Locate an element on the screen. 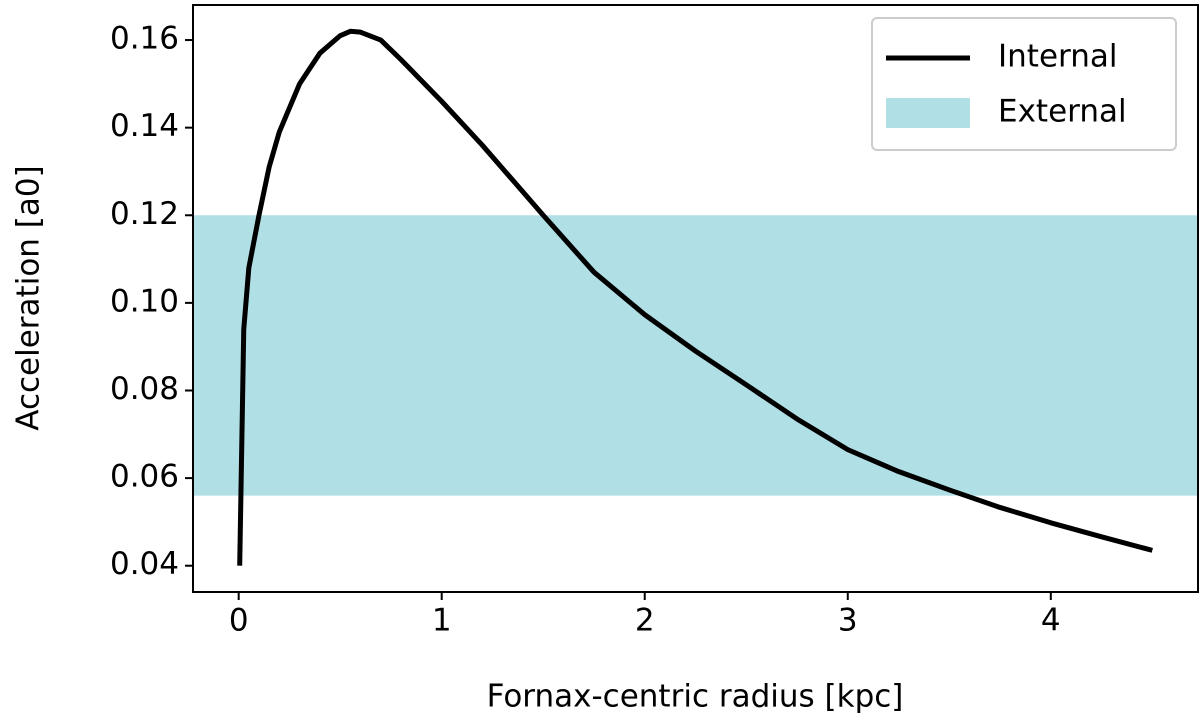 This screenshot has height=724, width=1200. y-axis-label: Acceleration [a0] is located at coordinates (29, 297).